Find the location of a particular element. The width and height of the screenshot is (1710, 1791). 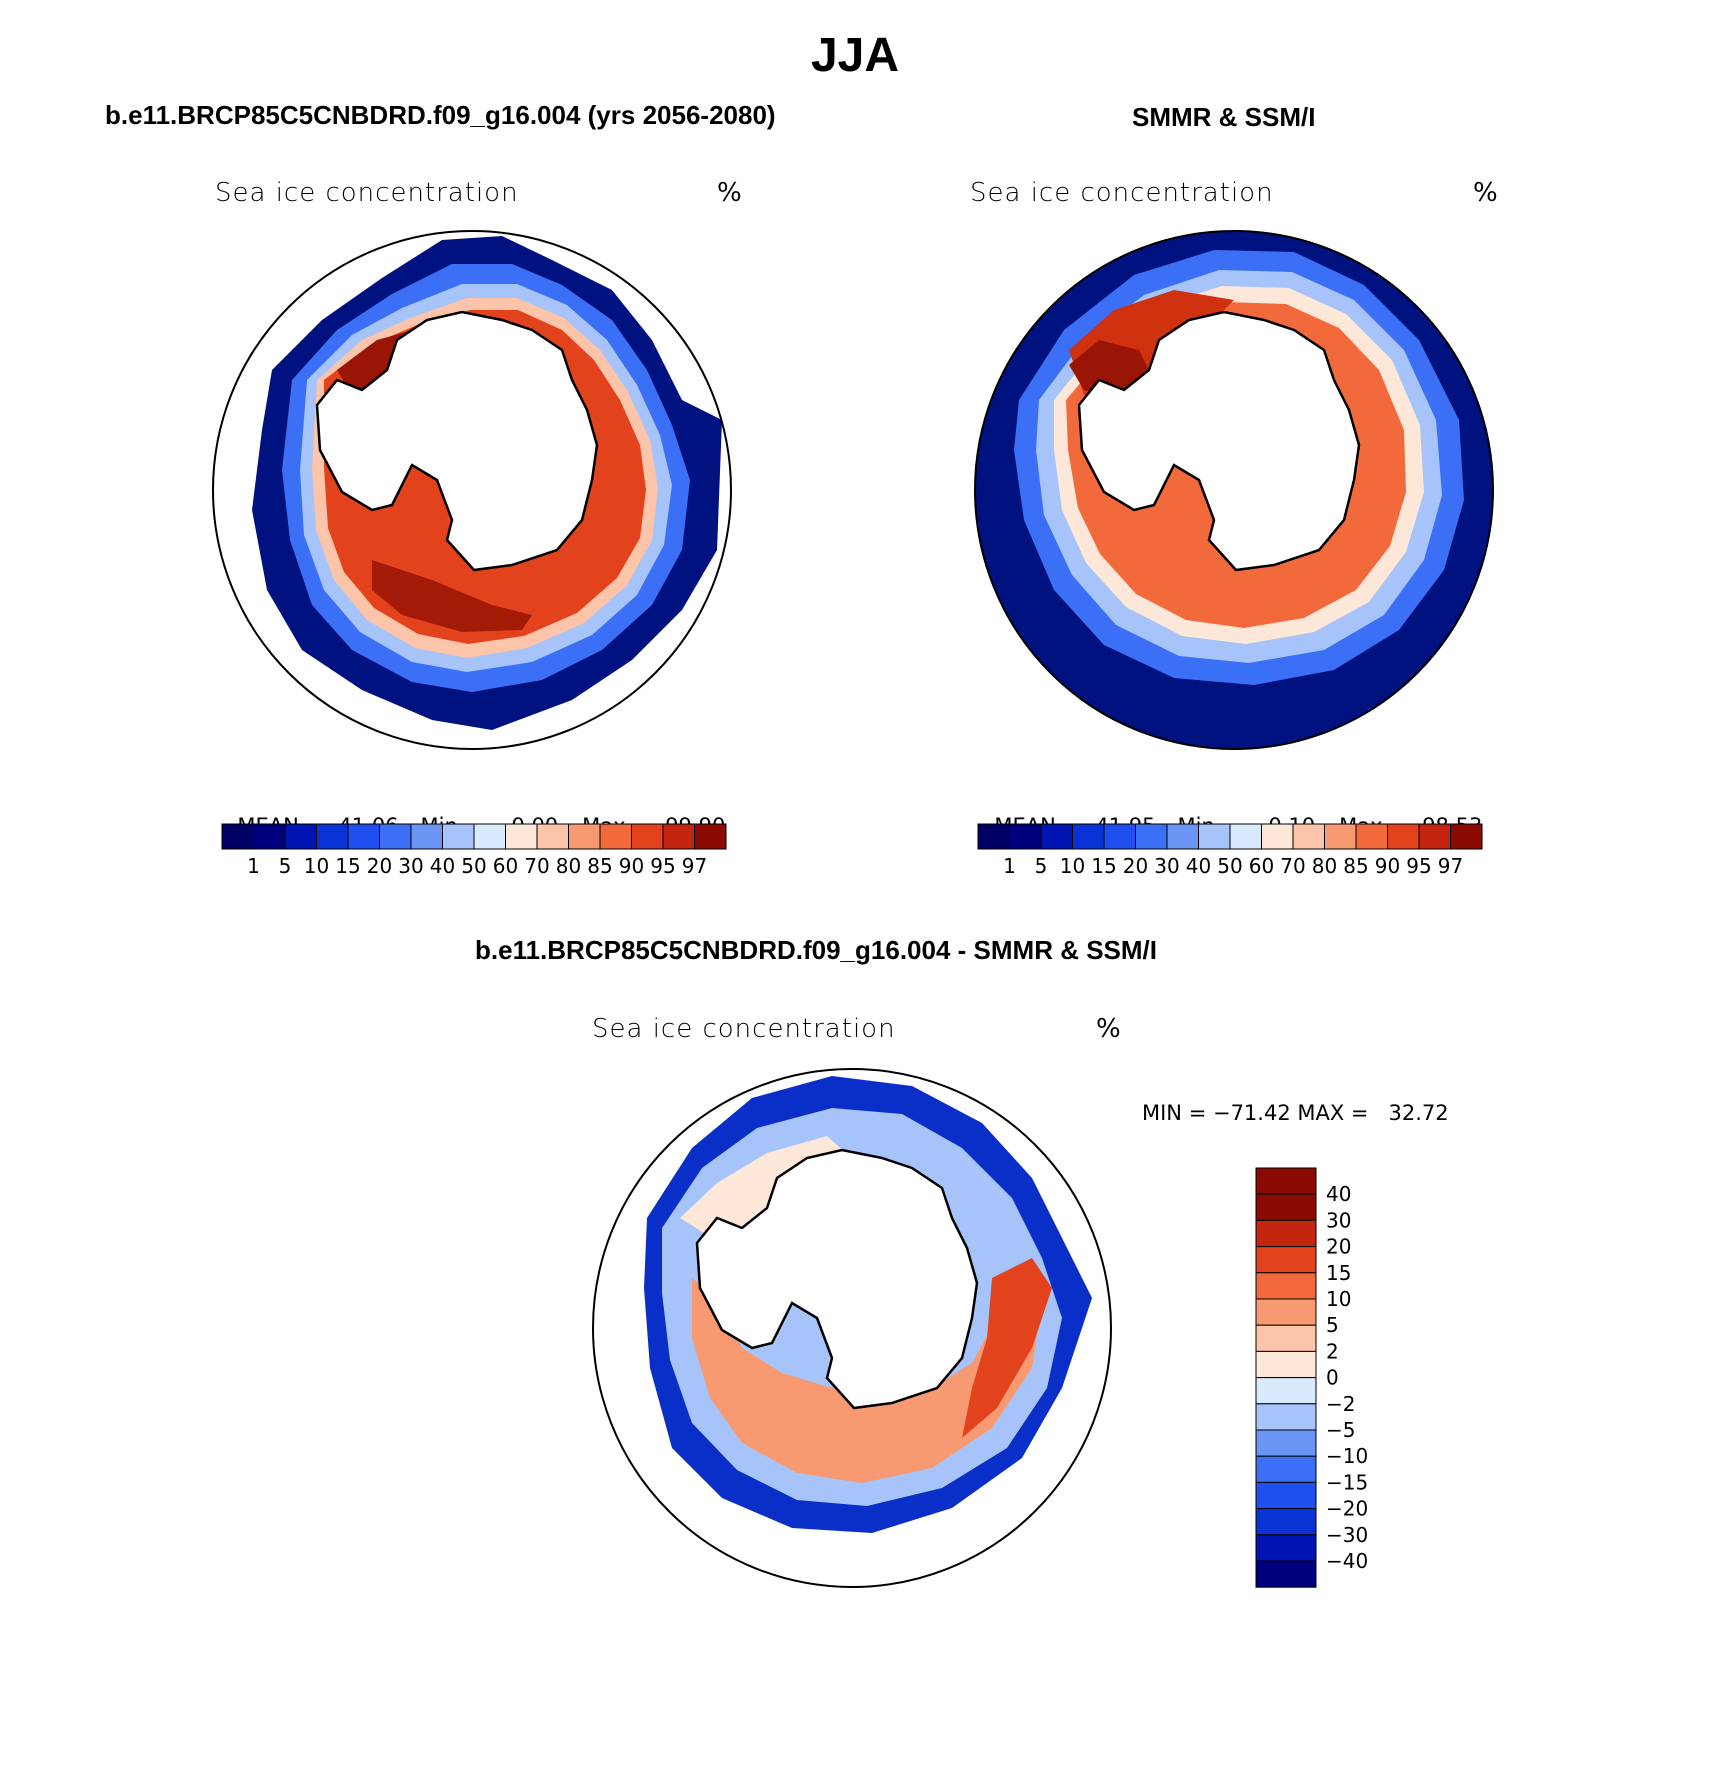

panel3-colorbar-tick-label: −2 is located at coordinates (1340, 1404).